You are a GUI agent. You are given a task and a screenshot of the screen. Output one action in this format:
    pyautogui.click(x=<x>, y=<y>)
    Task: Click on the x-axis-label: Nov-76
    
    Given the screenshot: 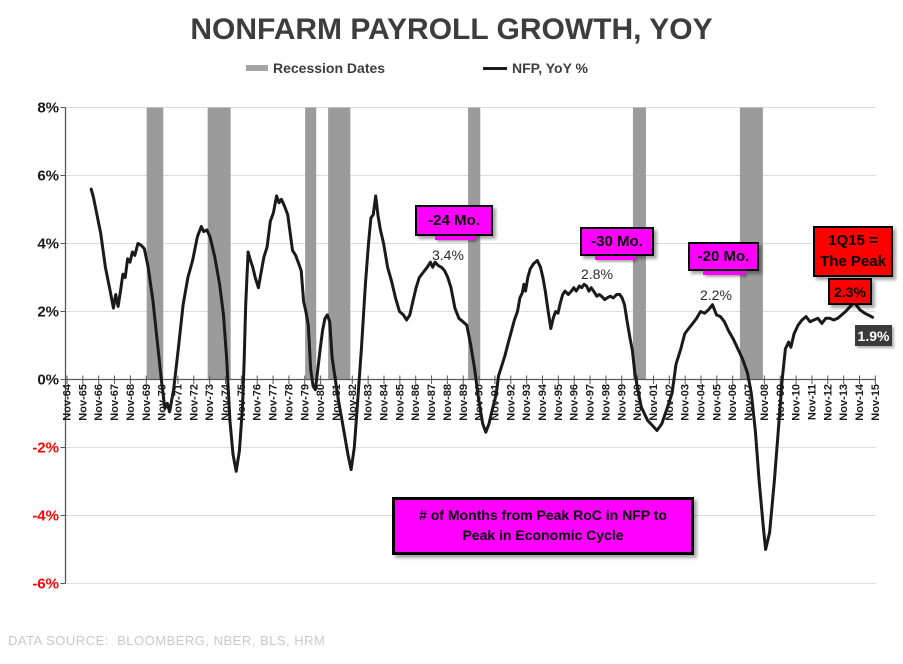 What is the action you would take?
    pyautogui.click(x=258, y=402)
    